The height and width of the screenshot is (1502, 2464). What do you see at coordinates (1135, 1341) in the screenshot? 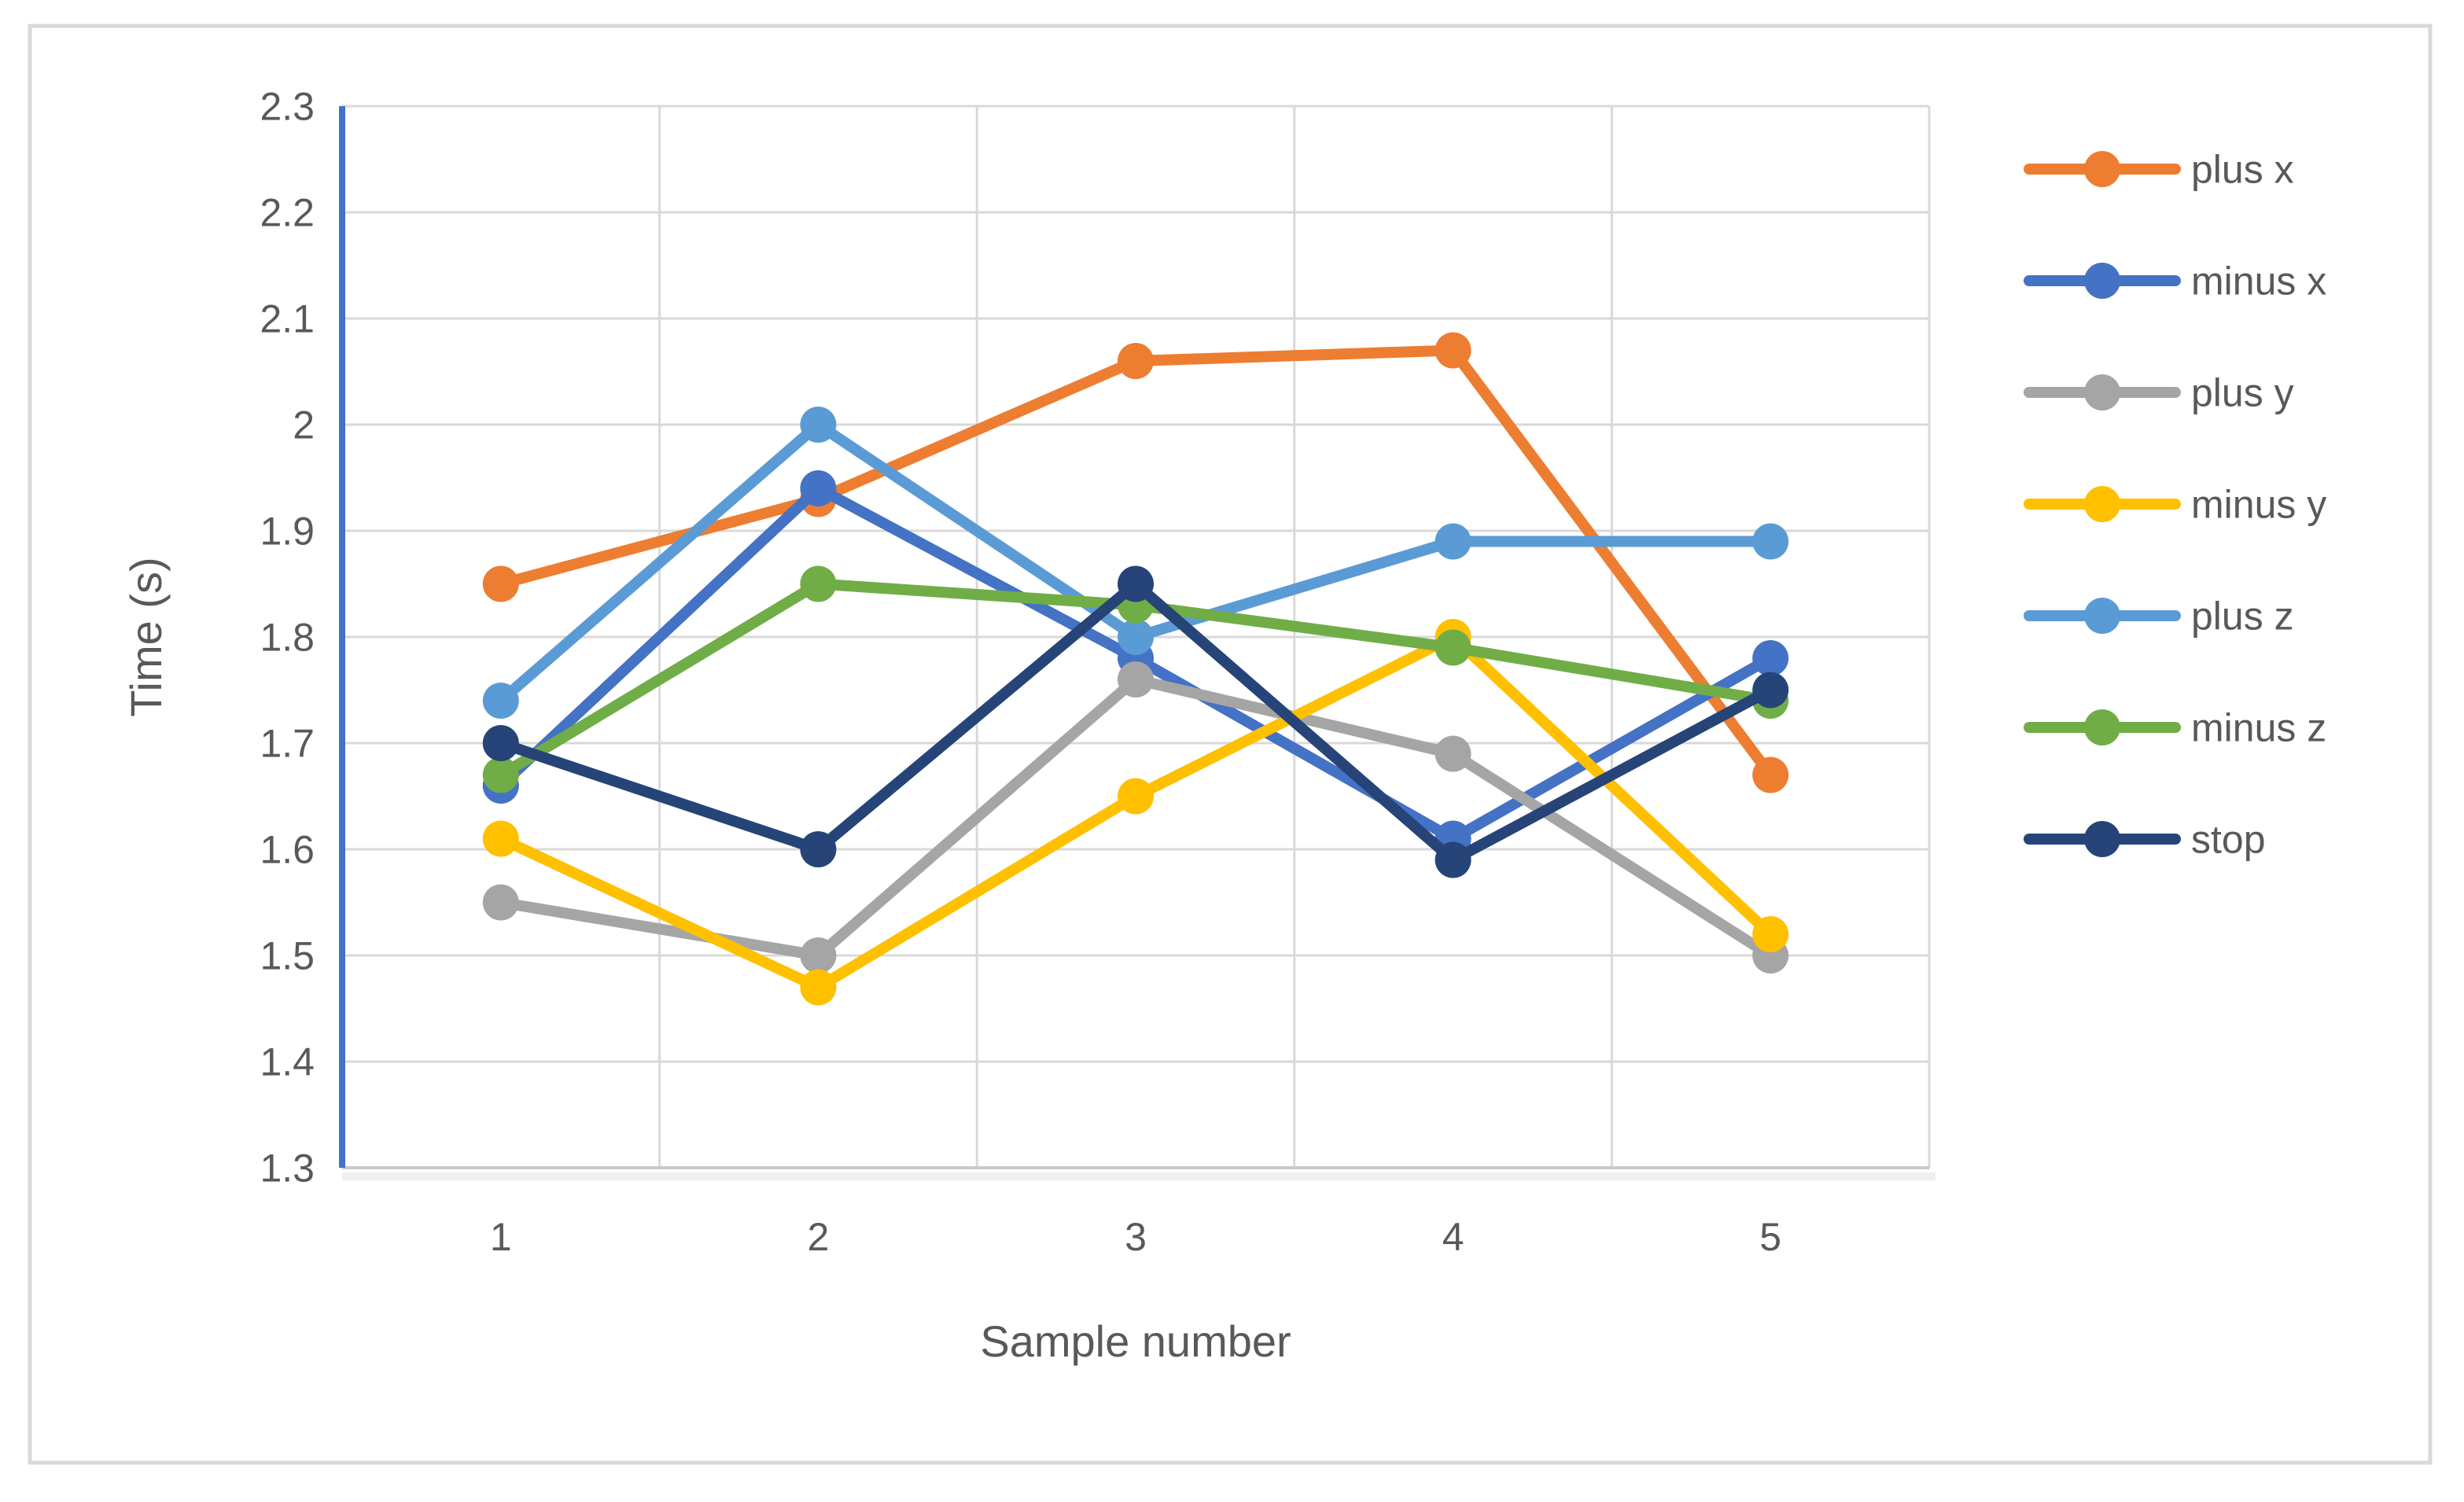
I see `x-axis-title: Sample number` at bounding box center [1135, 1341].